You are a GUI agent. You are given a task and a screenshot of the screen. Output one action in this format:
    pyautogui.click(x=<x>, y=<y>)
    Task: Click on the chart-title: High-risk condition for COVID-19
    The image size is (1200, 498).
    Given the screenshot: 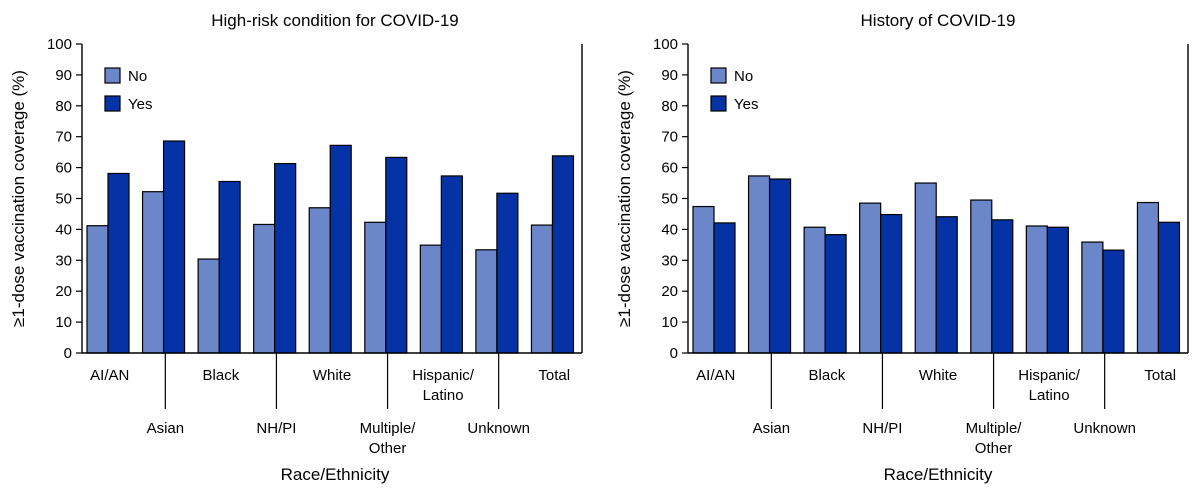 What is the action you would take?
    pyautogui.click(x=335, y=20)
    